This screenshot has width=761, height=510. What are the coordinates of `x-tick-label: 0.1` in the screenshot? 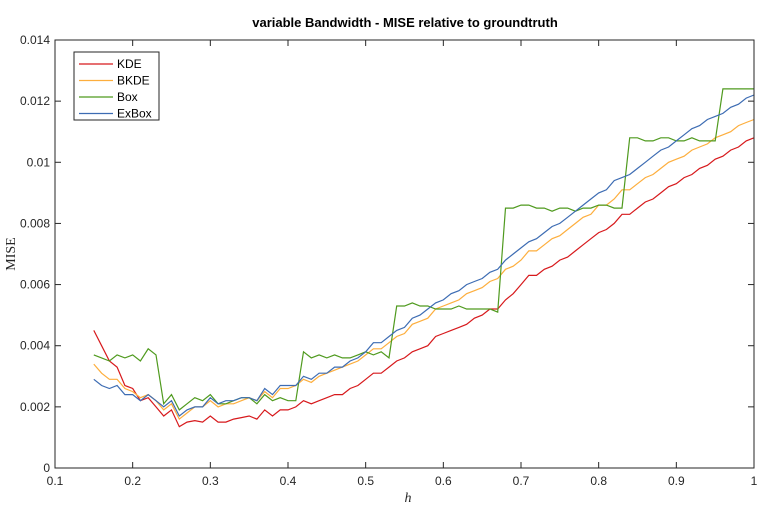 It's located at (55, 481).